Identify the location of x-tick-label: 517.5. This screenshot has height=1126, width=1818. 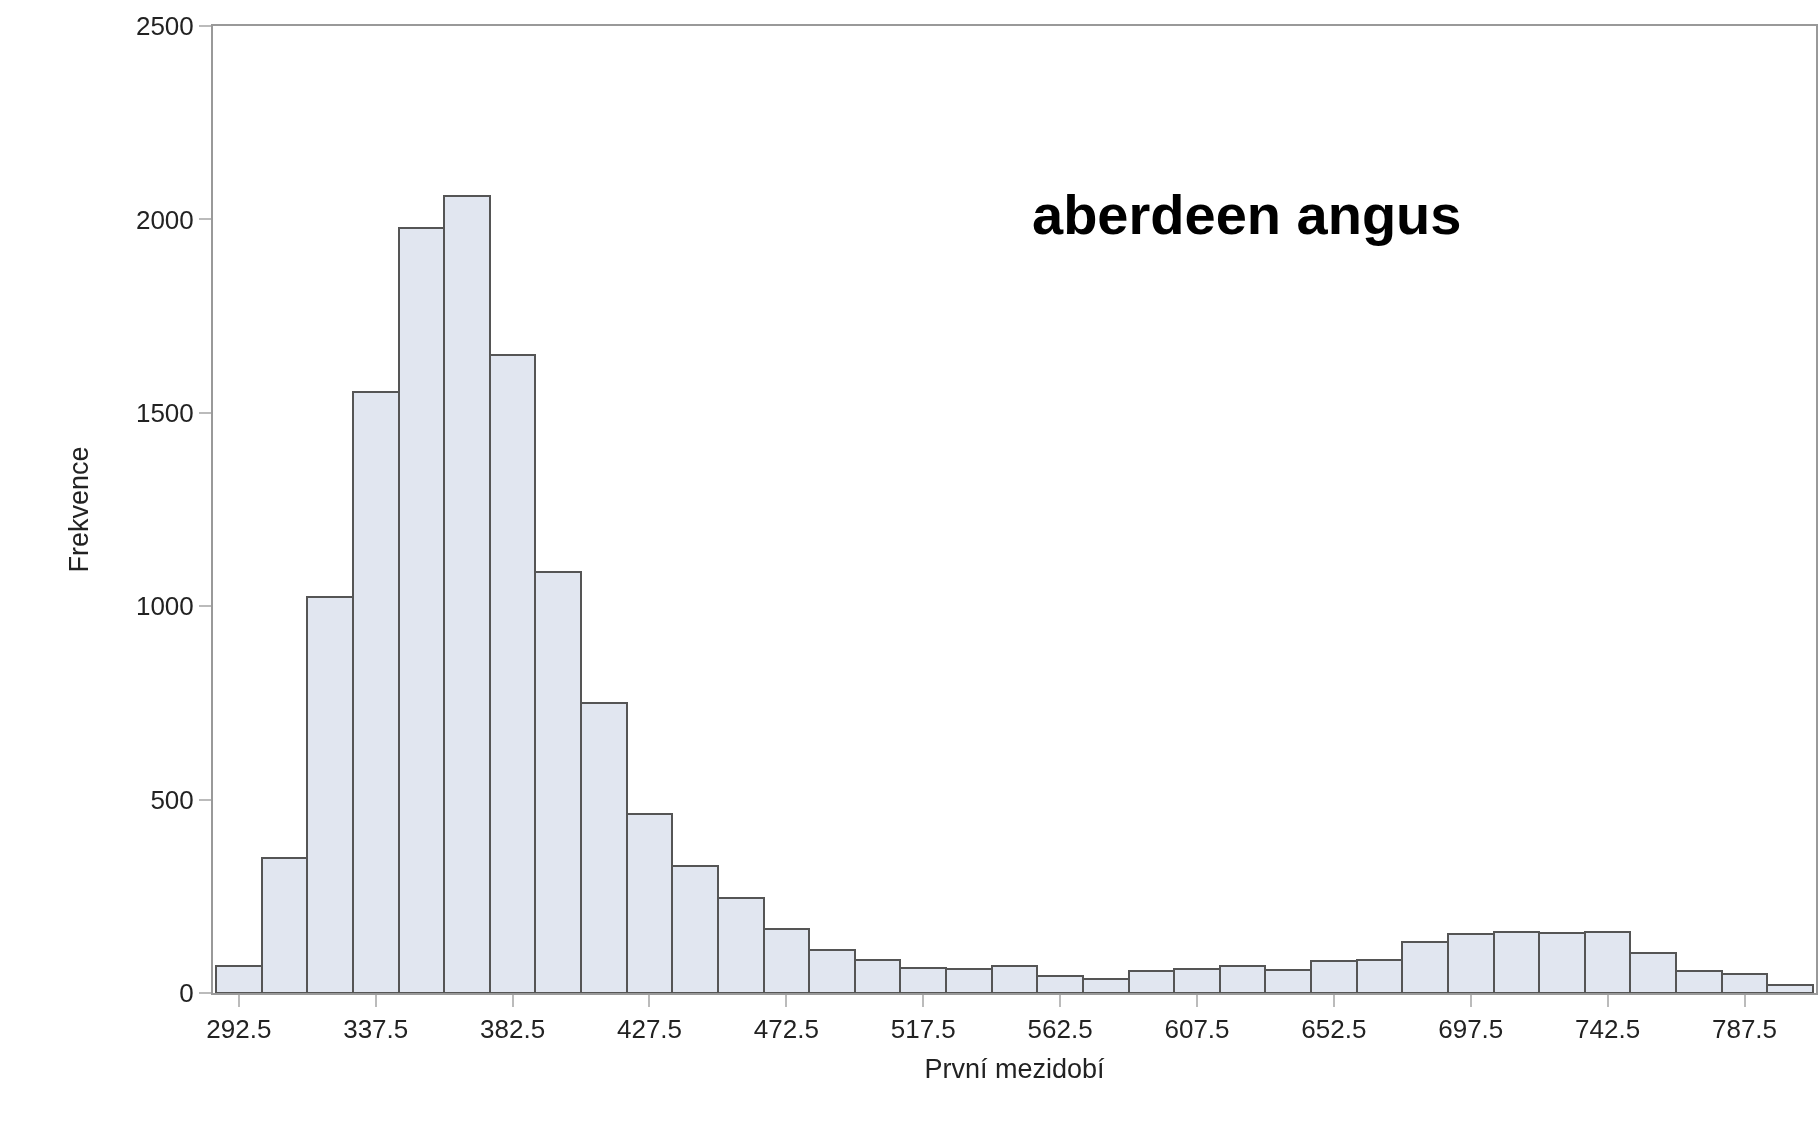
(923, 1029).